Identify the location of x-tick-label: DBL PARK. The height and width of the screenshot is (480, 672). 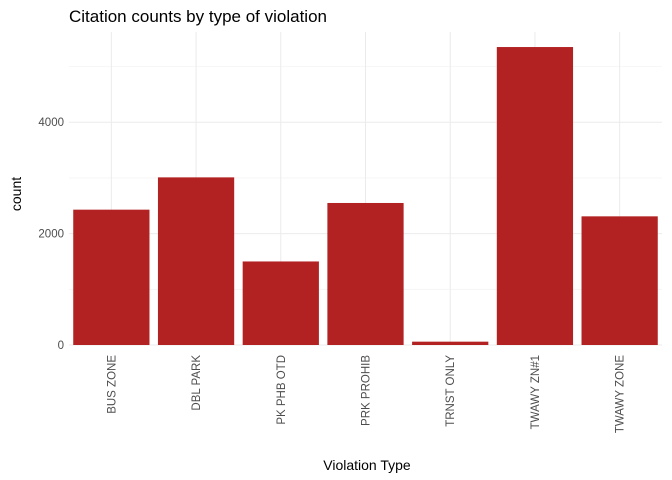
(197, 383).